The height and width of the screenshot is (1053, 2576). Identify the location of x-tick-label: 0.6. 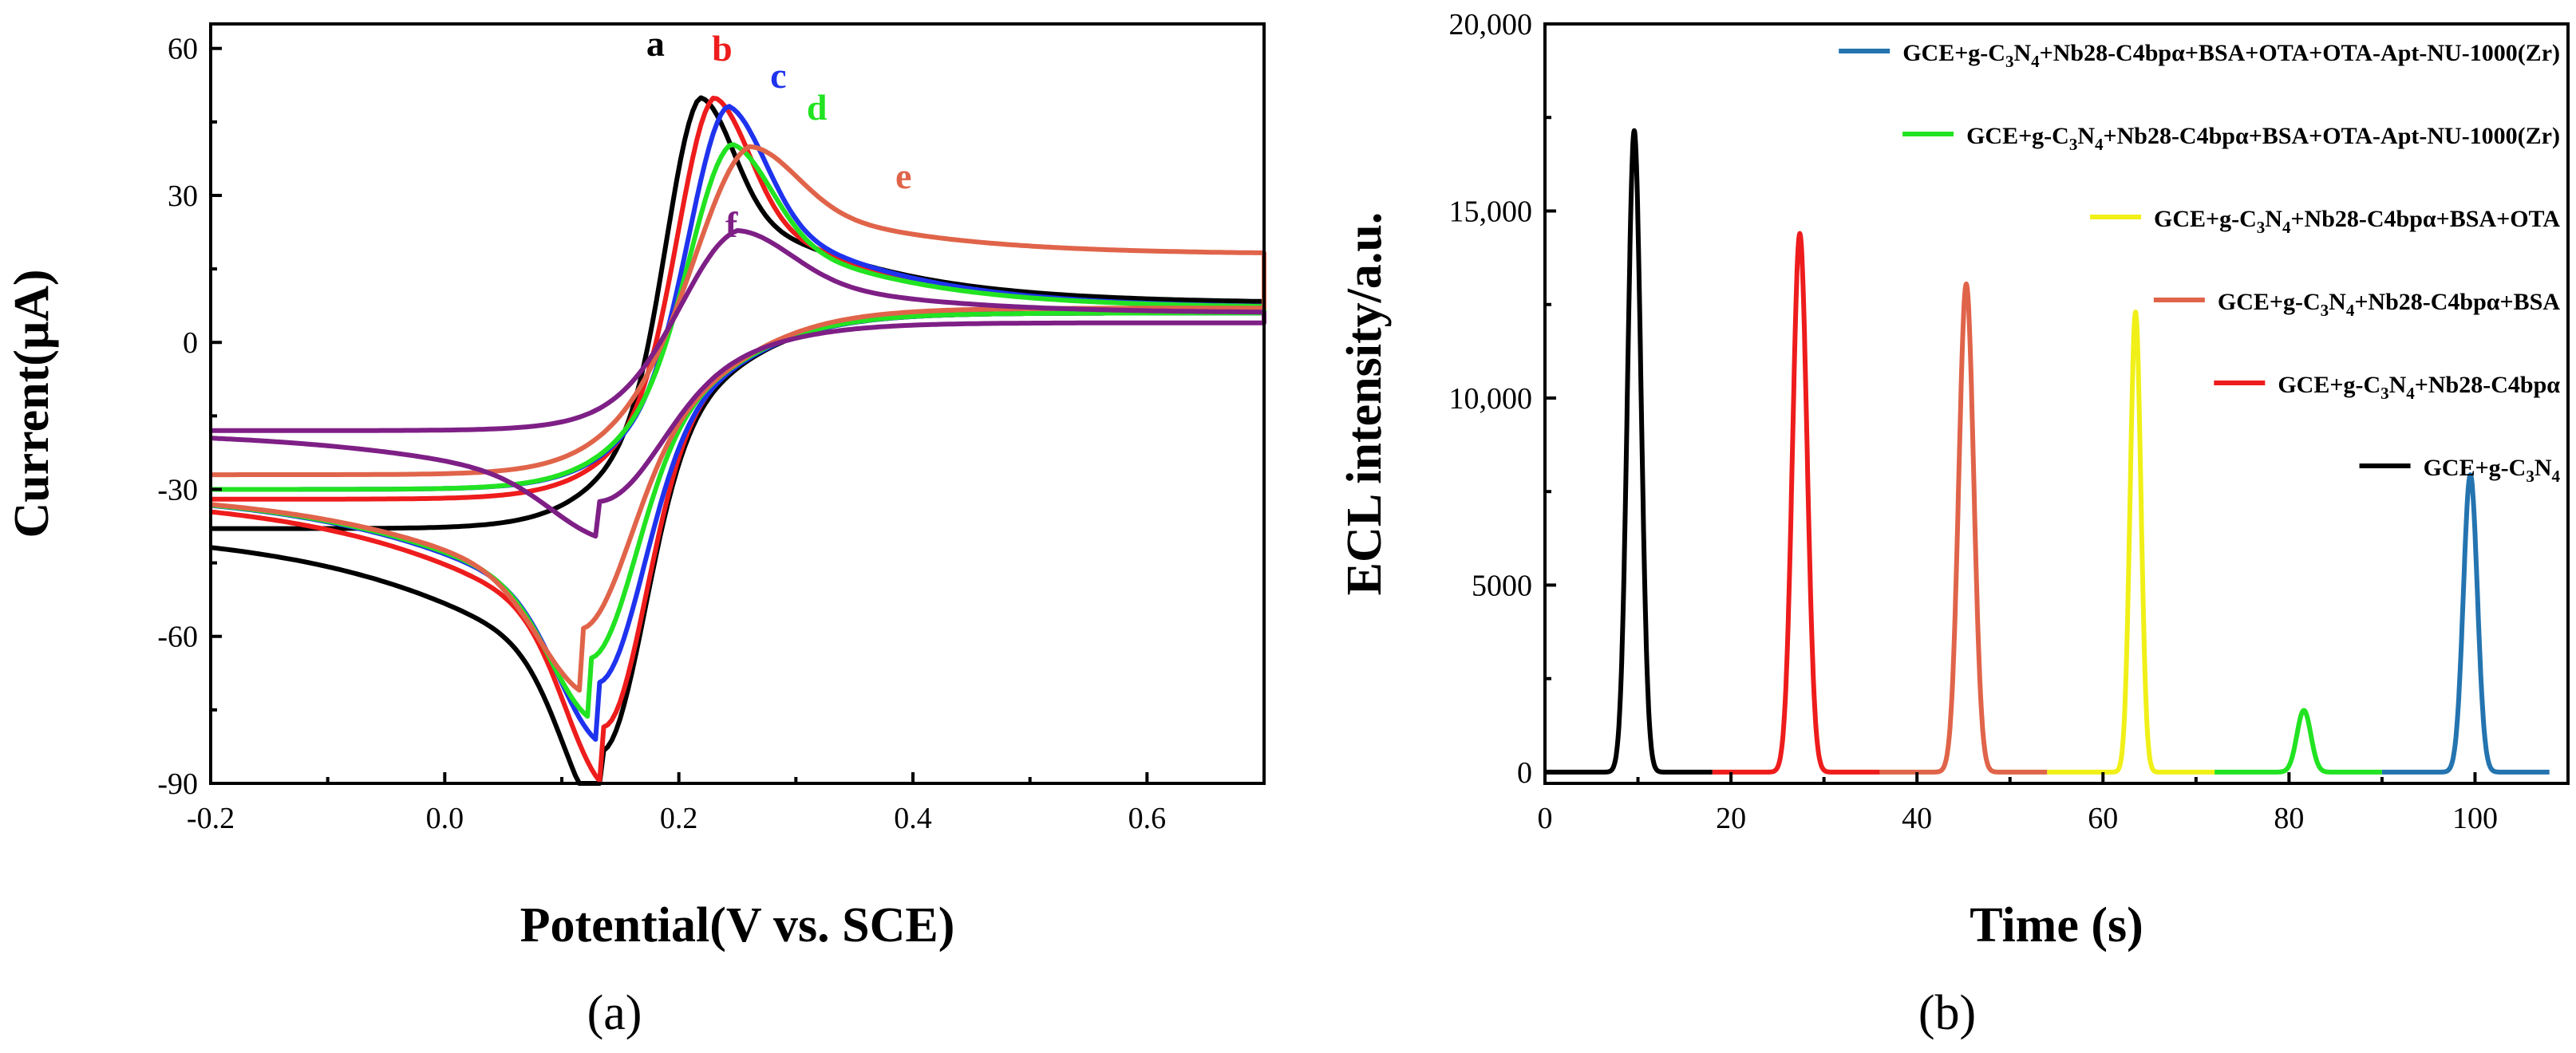
(1147, 818).